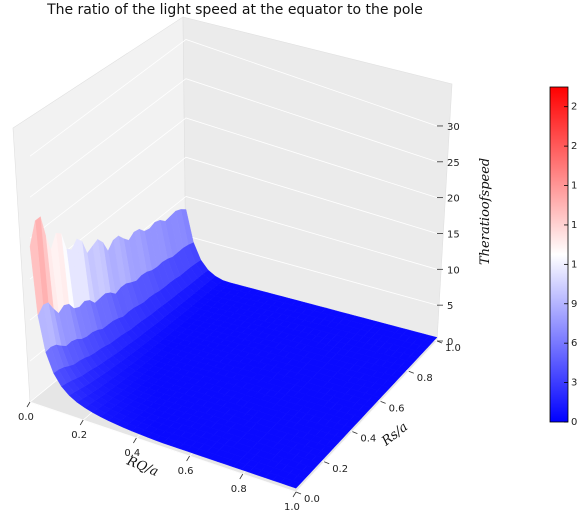 Image resolution: width=577 pixels, height=528 pixels. What do you see at coordinates (559, 254) in the screenshot?
I see `colorbar` at bounding box center [559, 254].